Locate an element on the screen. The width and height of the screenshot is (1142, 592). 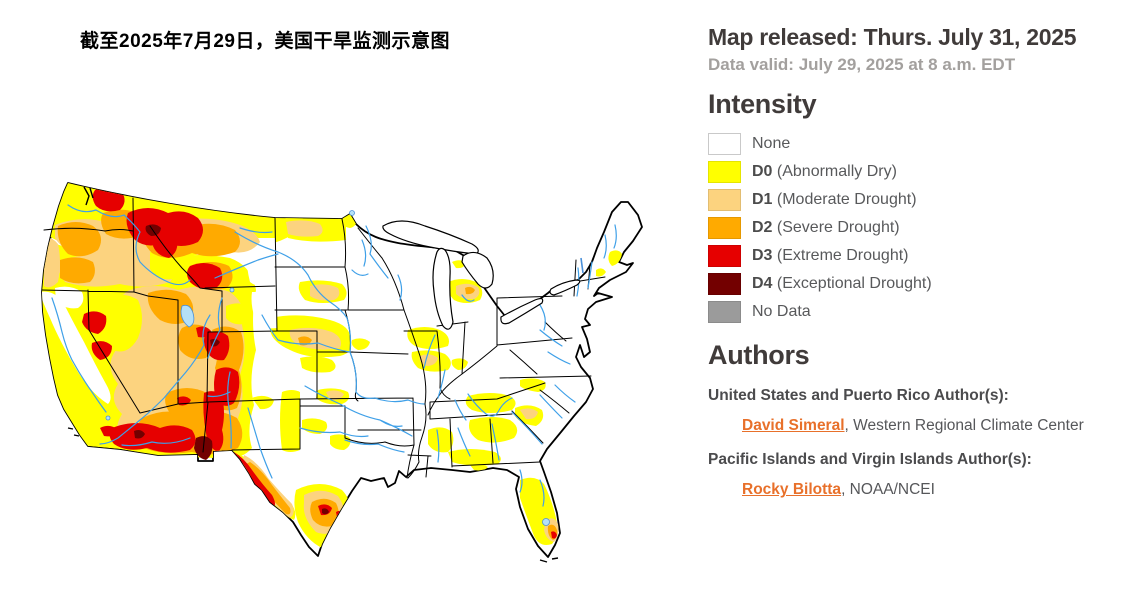
swatch-d3 is located at coordinates (724, 256).